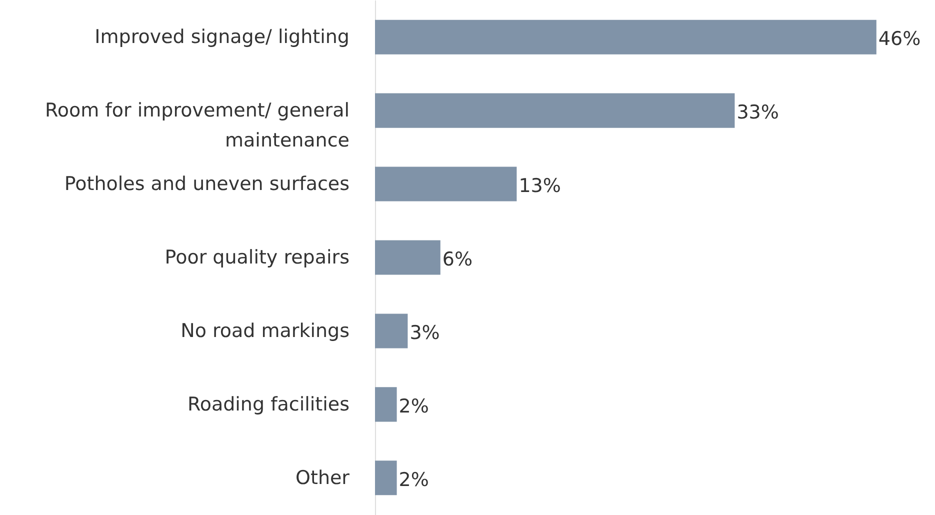  I want to click on data-label: 46%, so click(899, 39).